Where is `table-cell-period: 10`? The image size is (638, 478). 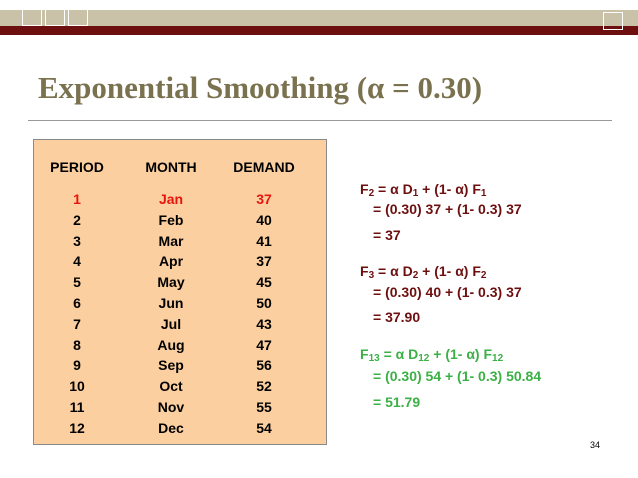
table-cell-period: 10 is located at coordinates (77, 386).